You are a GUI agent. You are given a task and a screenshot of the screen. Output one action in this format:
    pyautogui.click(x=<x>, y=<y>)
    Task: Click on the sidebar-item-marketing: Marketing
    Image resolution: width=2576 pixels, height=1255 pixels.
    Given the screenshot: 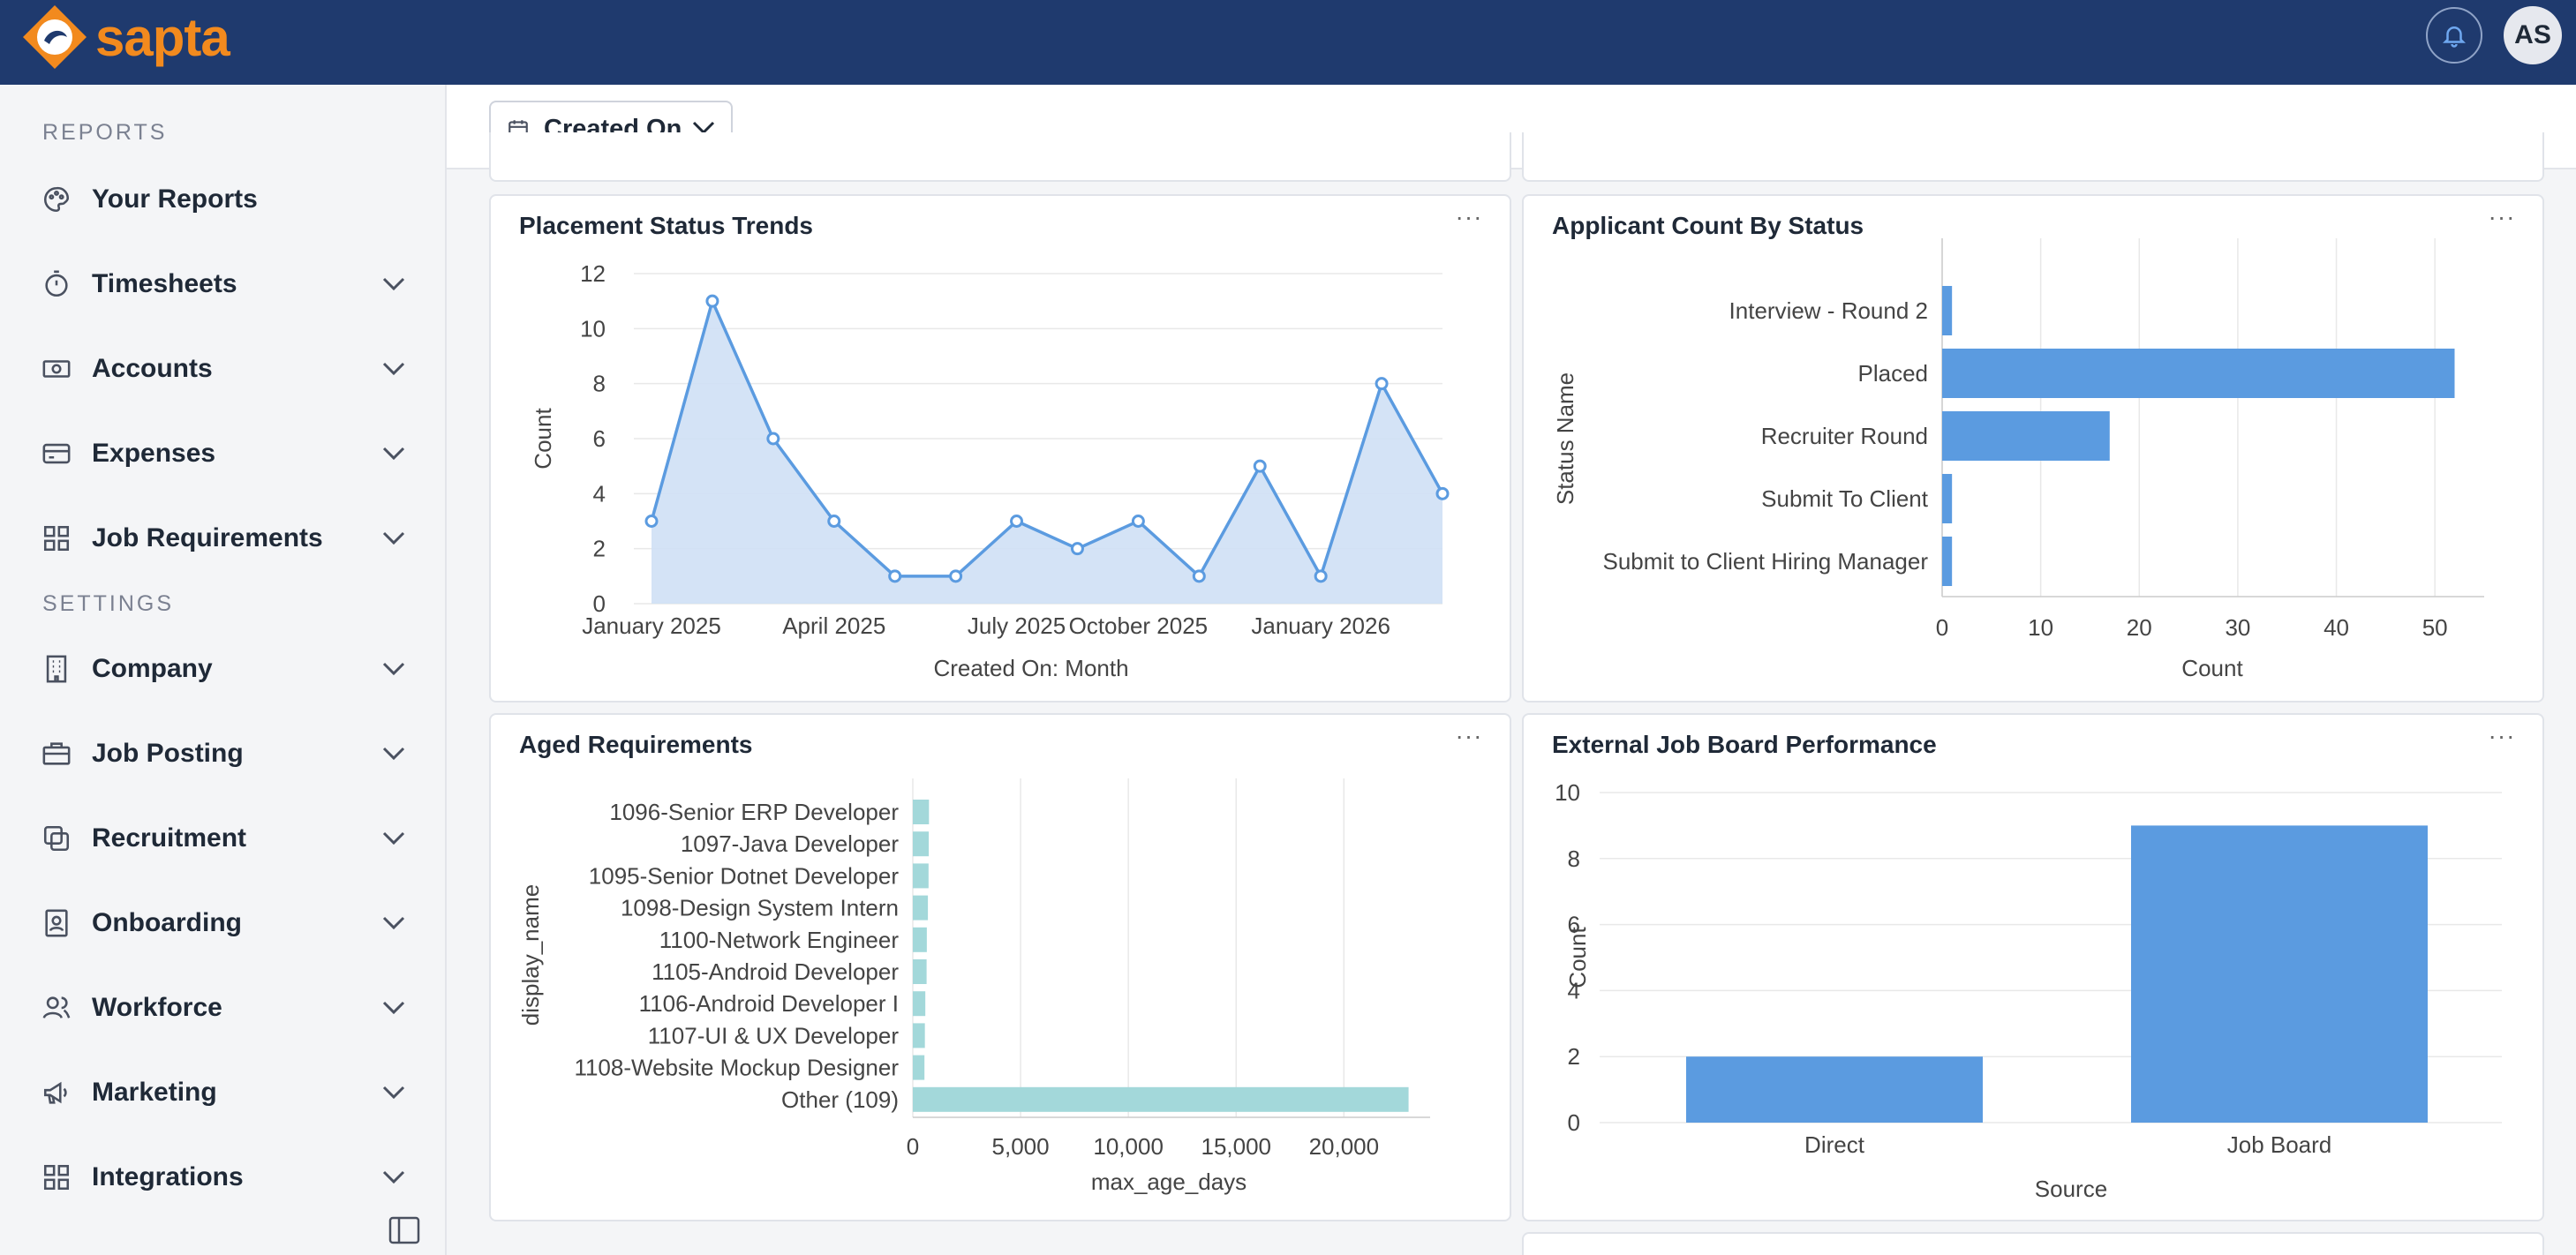 What is the action you would take?
    pyautogui.click(x=225, y=1092)
    